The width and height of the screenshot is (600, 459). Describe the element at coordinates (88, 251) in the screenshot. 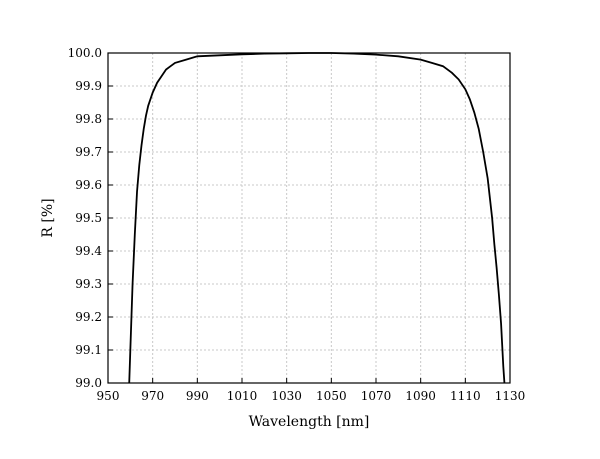

I see `y-tick-label: 99.4` at that location.